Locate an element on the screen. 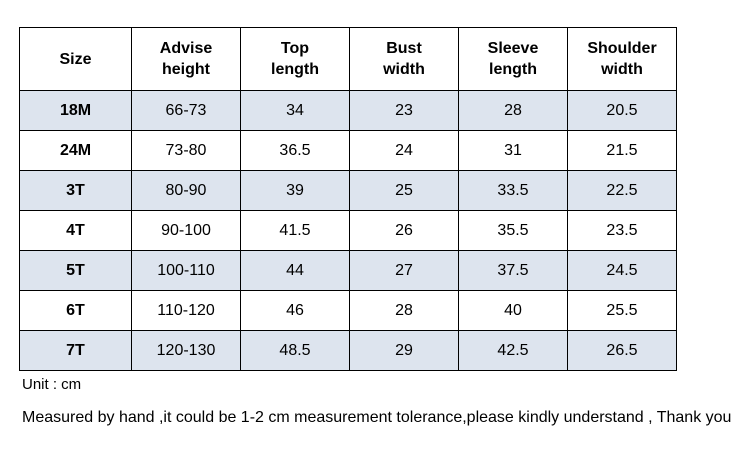  table-cell: 73-80 is located at coordinates (186, 150).